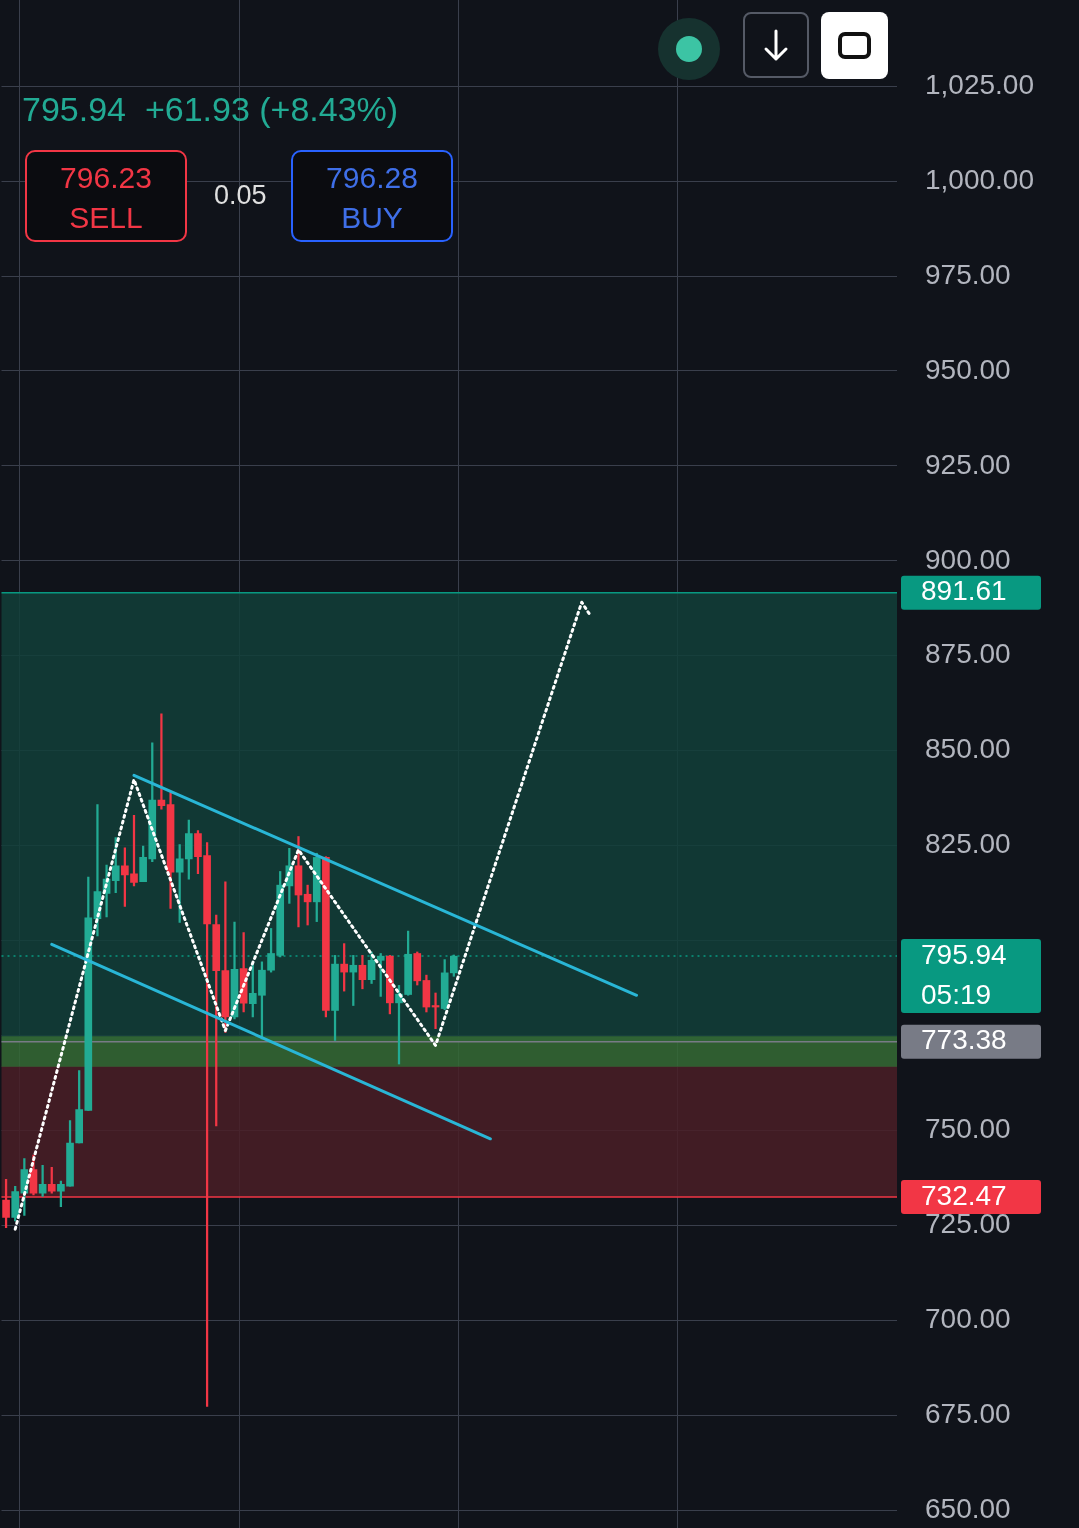  Describe the element at coordinates (968, 1413) in the screenshot. I see `y-tick-label: 675.00` at that location.